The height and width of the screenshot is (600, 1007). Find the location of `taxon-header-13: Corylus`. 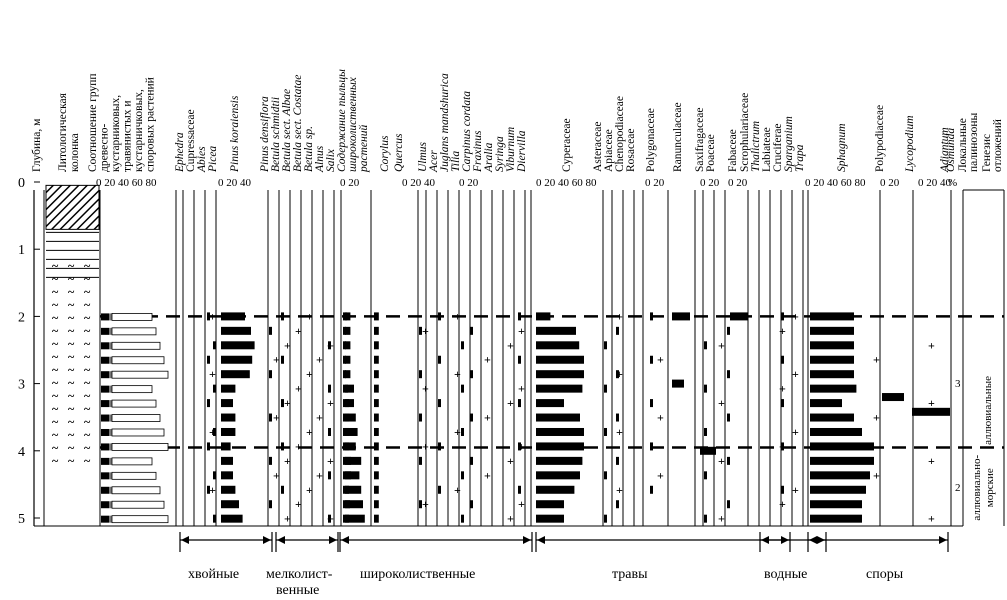

taxon-header-13: Corylus is located at coordinates (385, 153).